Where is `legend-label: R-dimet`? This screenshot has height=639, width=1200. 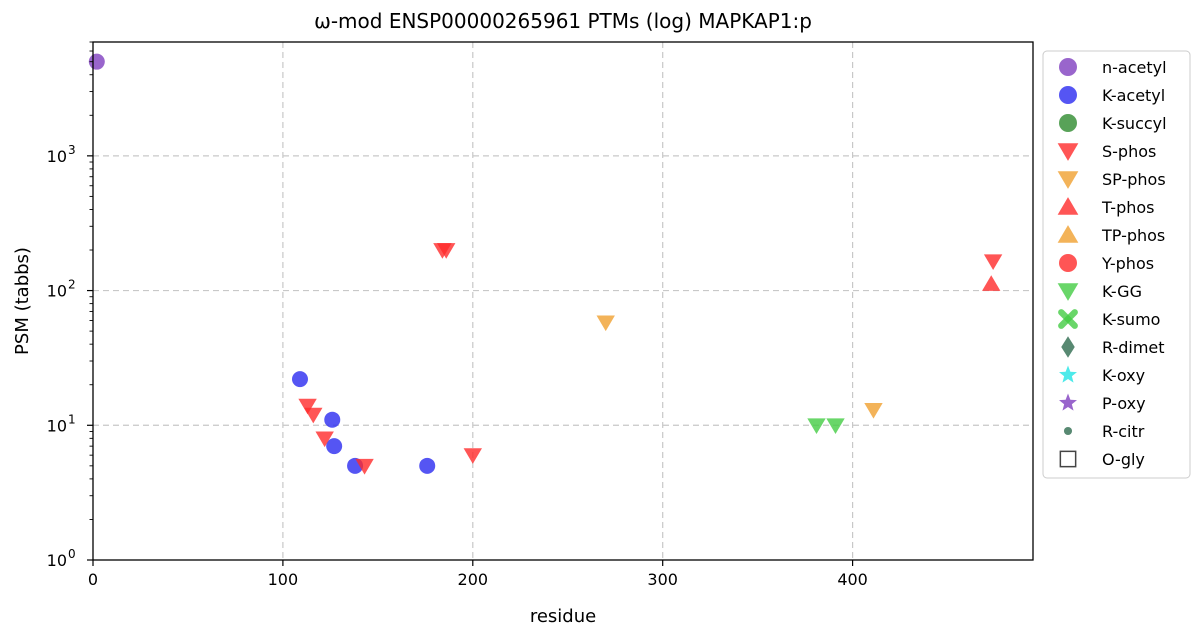
legend-label: R-dimet is located at coordinates (1133, 347).